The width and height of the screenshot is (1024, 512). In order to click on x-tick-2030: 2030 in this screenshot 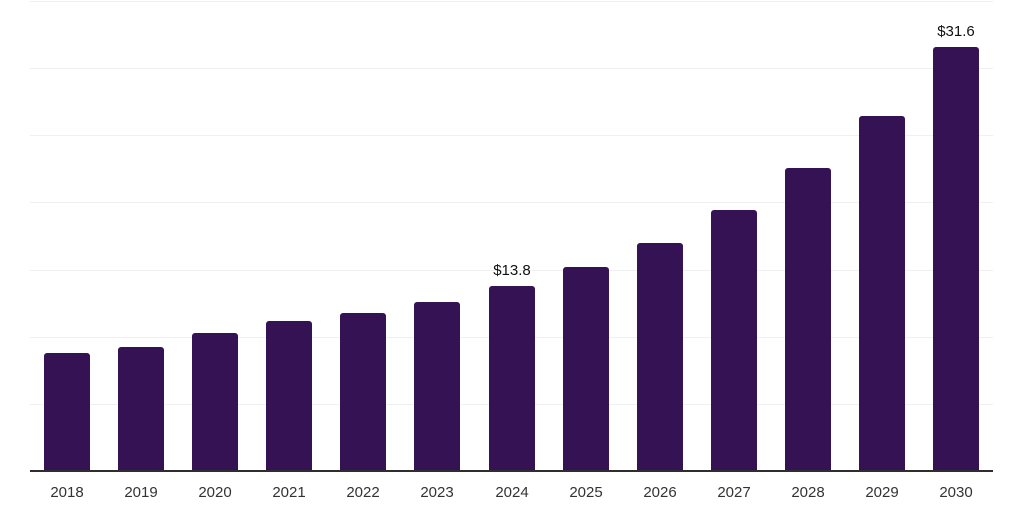, I will do `click(956, 492)`.